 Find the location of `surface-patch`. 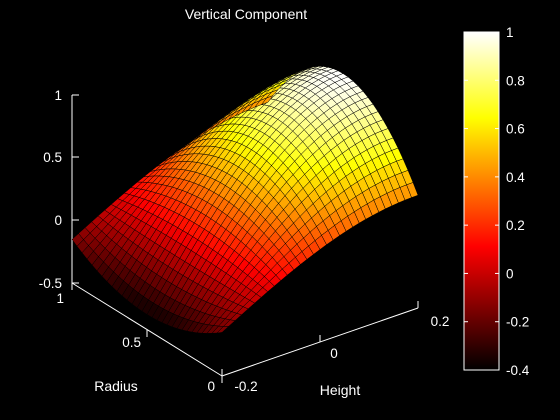

surface-patch is located at coordinates (77, 240).